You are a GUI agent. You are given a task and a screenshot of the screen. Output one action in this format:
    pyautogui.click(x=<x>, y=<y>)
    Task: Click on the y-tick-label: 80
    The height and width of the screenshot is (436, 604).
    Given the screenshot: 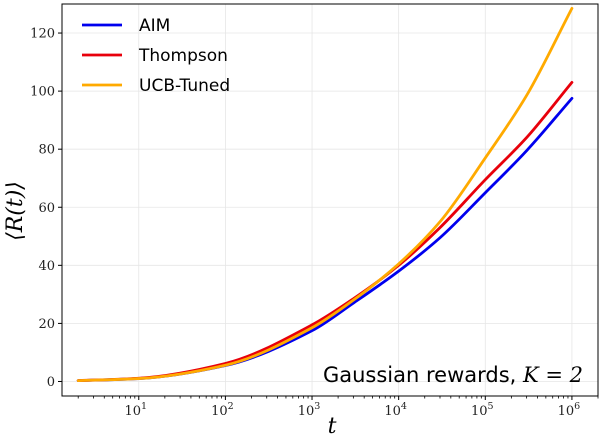 What is the action you would take?
    pyautogui.click(x=46, y=150)
    